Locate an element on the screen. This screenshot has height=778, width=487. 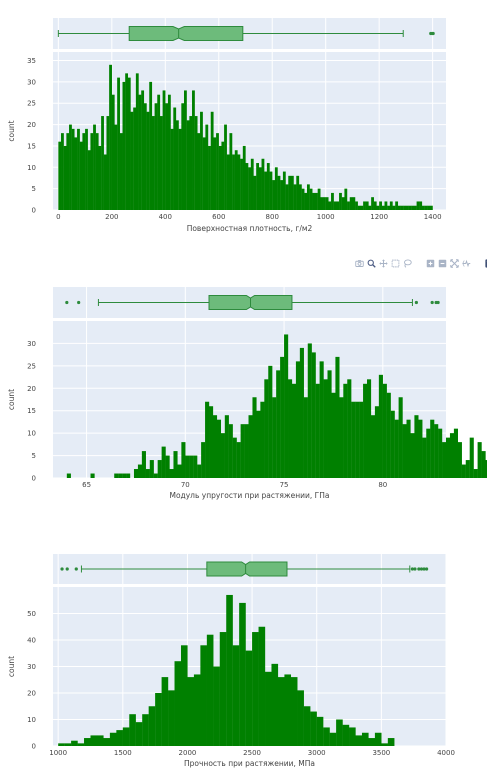
y-tick-label: 5 is located at coordinates (34, 456).